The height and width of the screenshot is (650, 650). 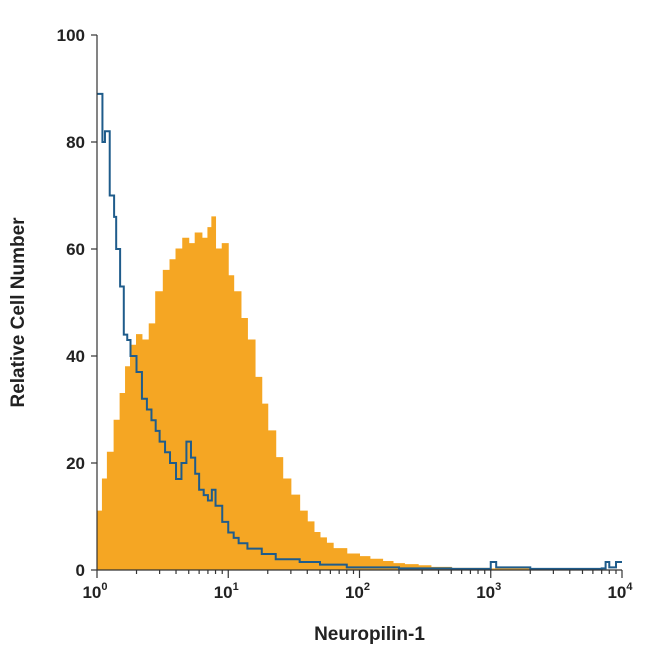 What do you see at coordinates (80, 570) in the screenshot?
I see `y-tick-label: 0` at bounding box center [80, 570].